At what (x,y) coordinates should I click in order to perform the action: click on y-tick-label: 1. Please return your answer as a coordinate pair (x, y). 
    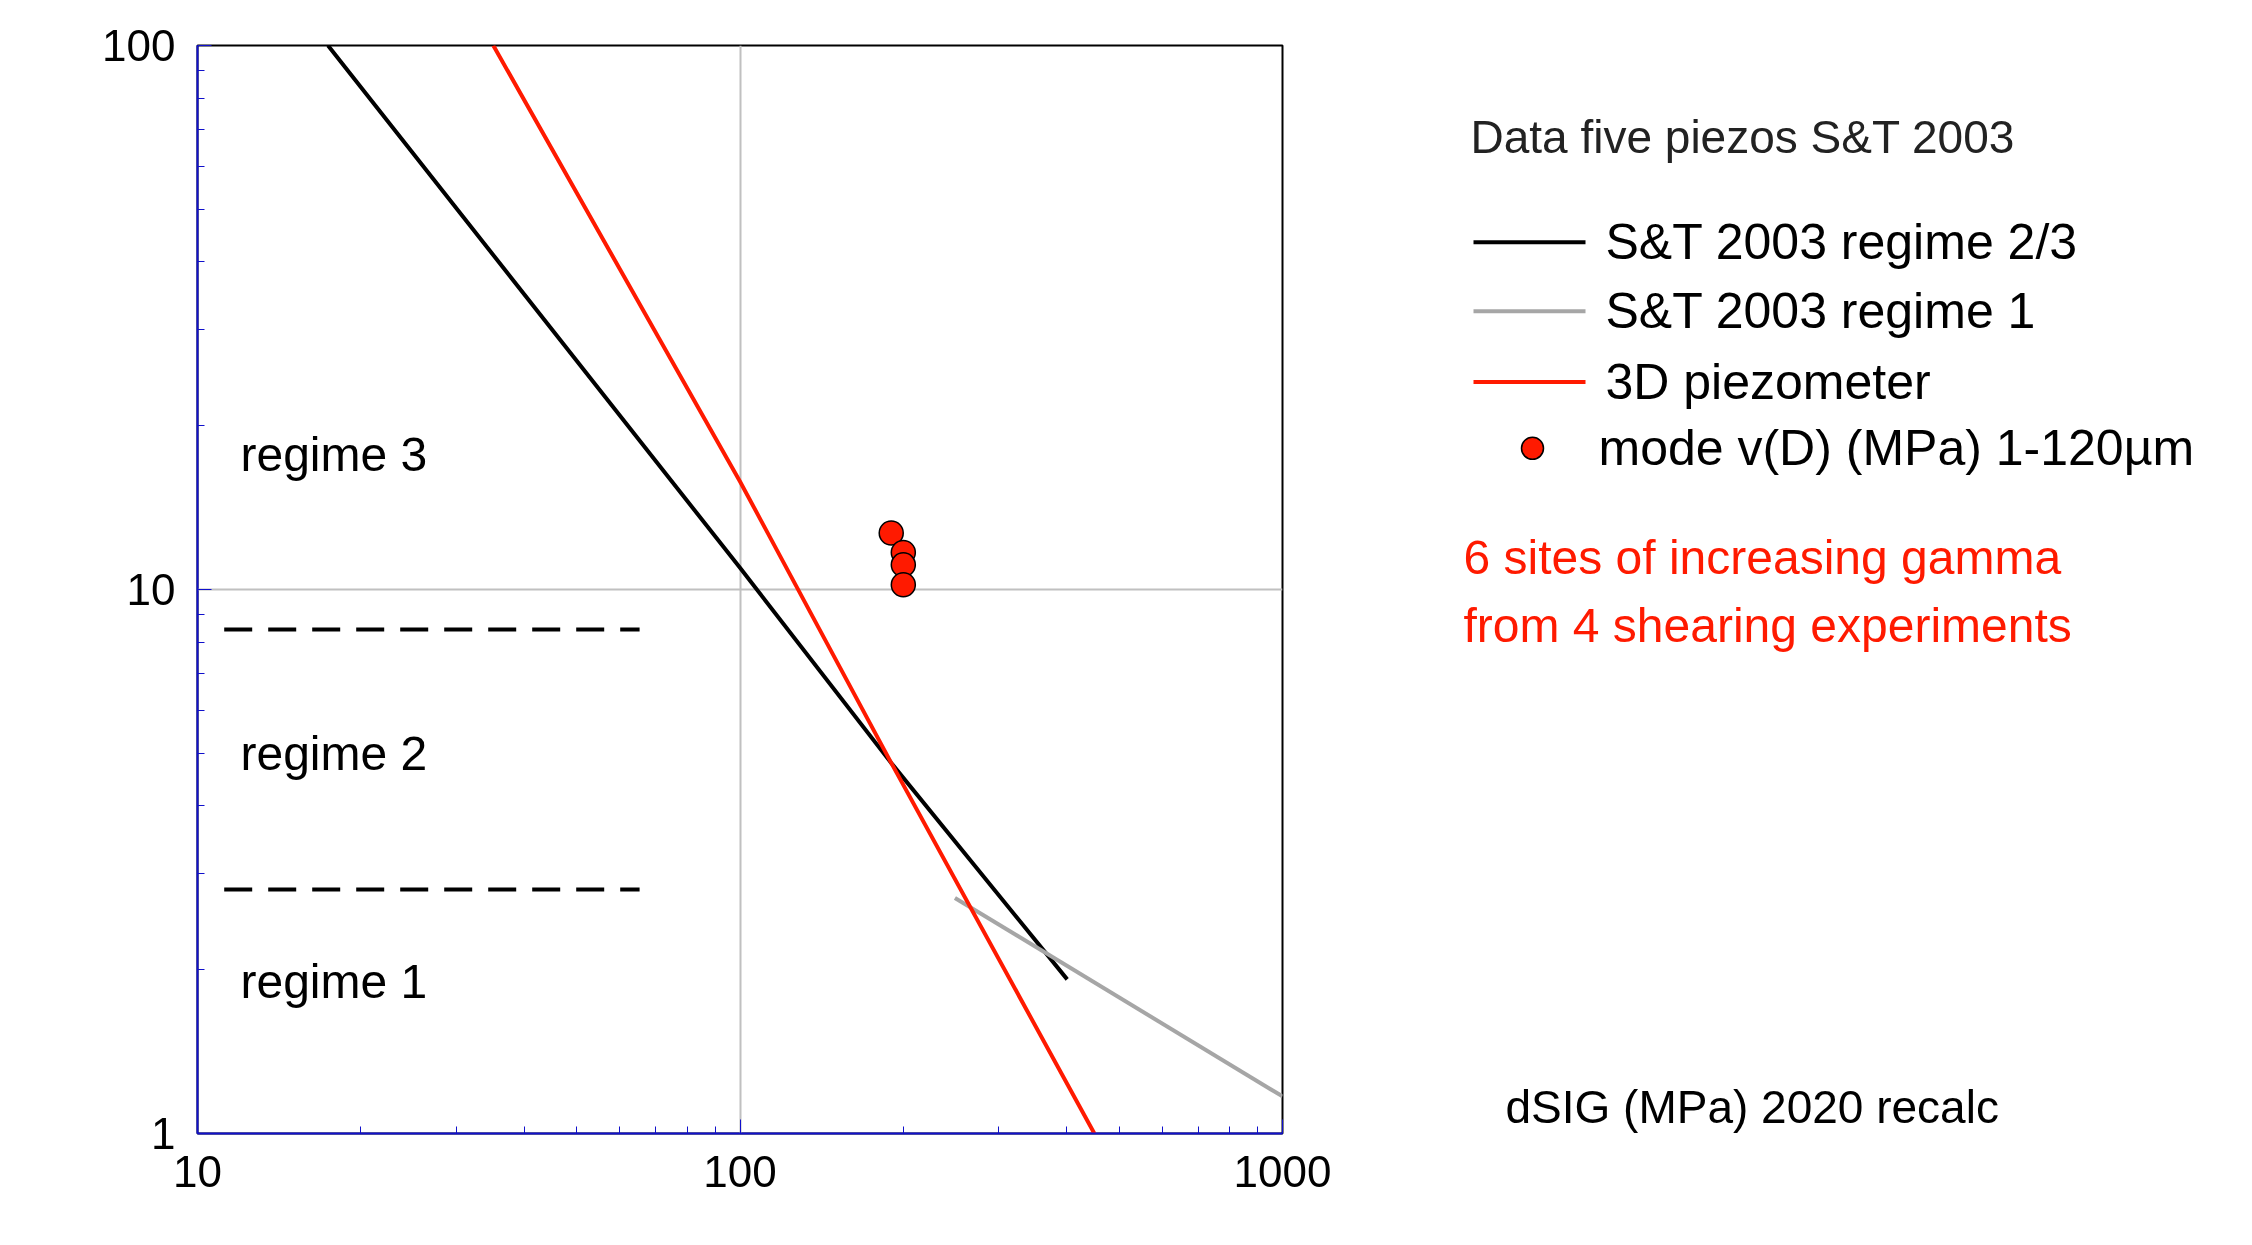
    Looking at the image, I should click on (163, 1133).